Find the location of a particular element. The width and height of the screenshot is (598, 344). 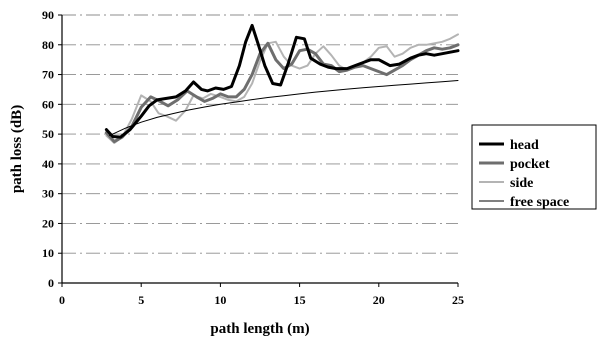

y-tick-label: 50 is located at coordinates (48, 134).